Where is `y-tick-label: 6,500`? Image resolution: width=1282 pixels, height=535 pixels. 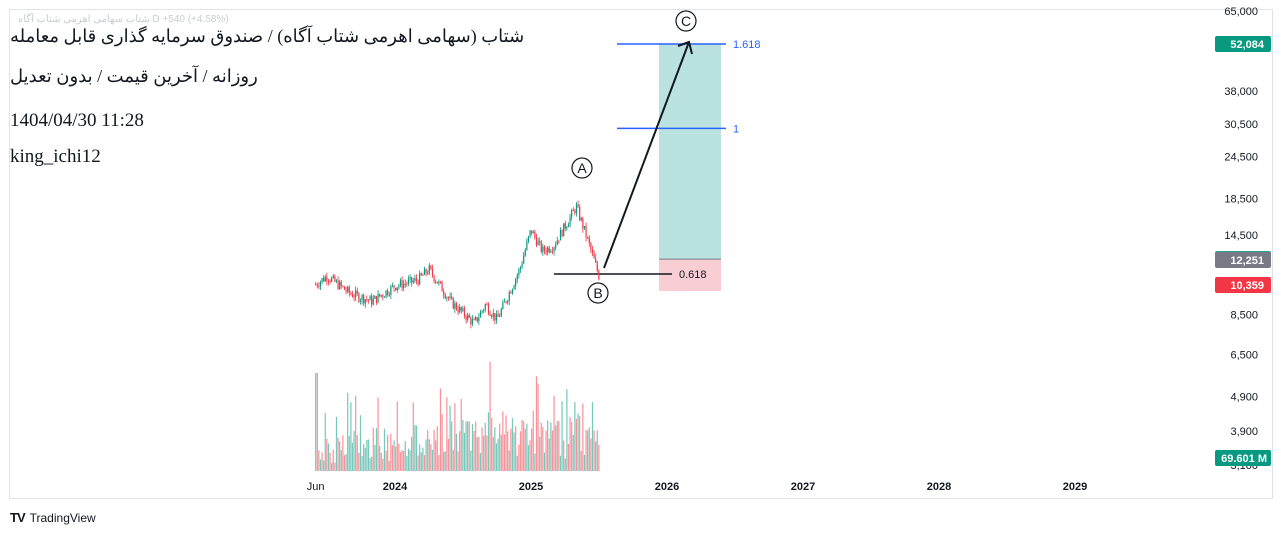 y-tick-label: 6,500 is located at coordinates (1244, 356).